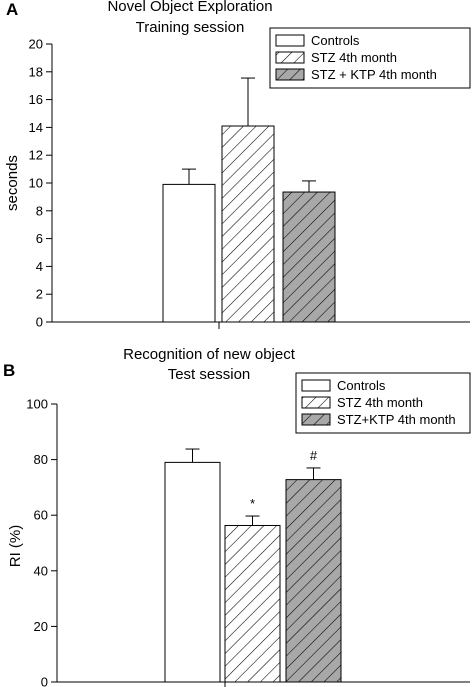  Describe the element at coordinates (36, 71) in the screenshot. I see `panel-a-y-tick-label: 18` at that location.